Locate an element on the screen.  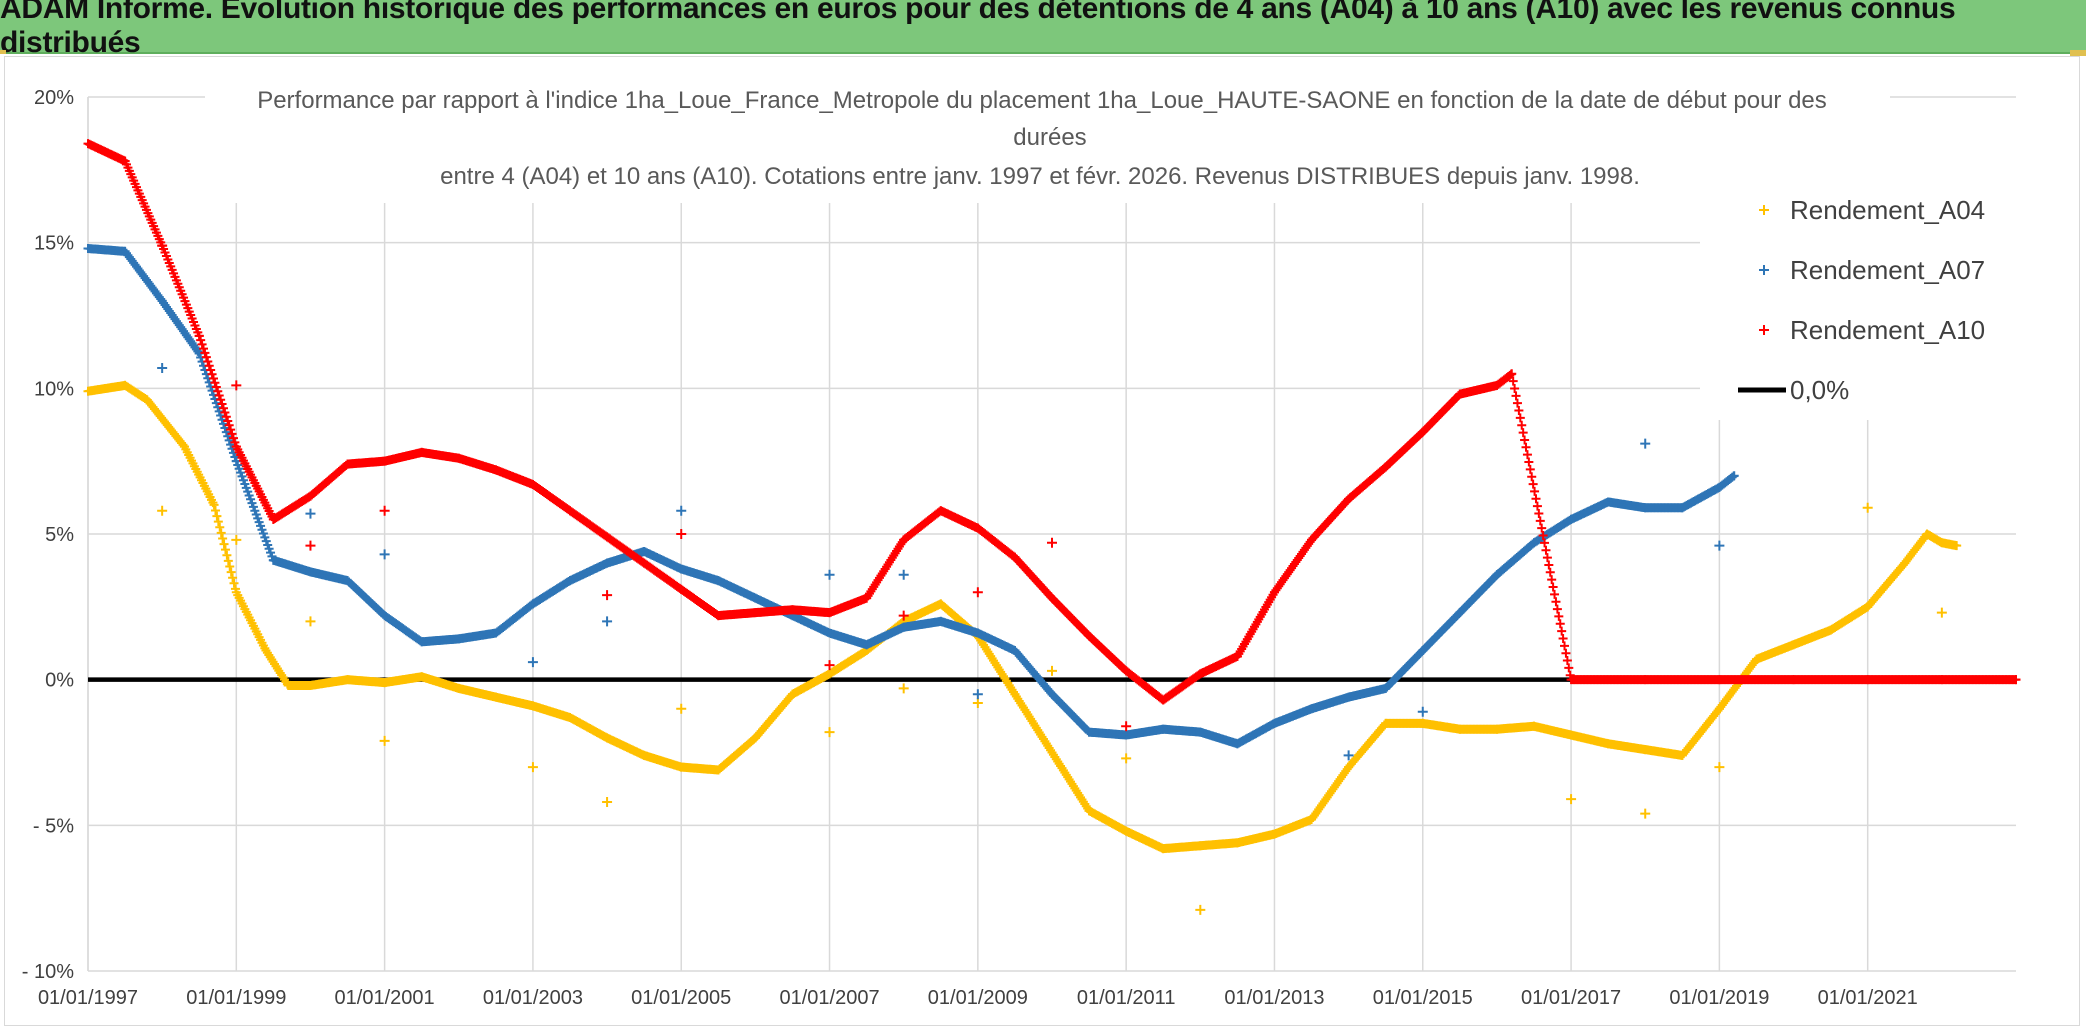
x-tick-label: 01/01/2015 is located at coordinates (1423, 998).